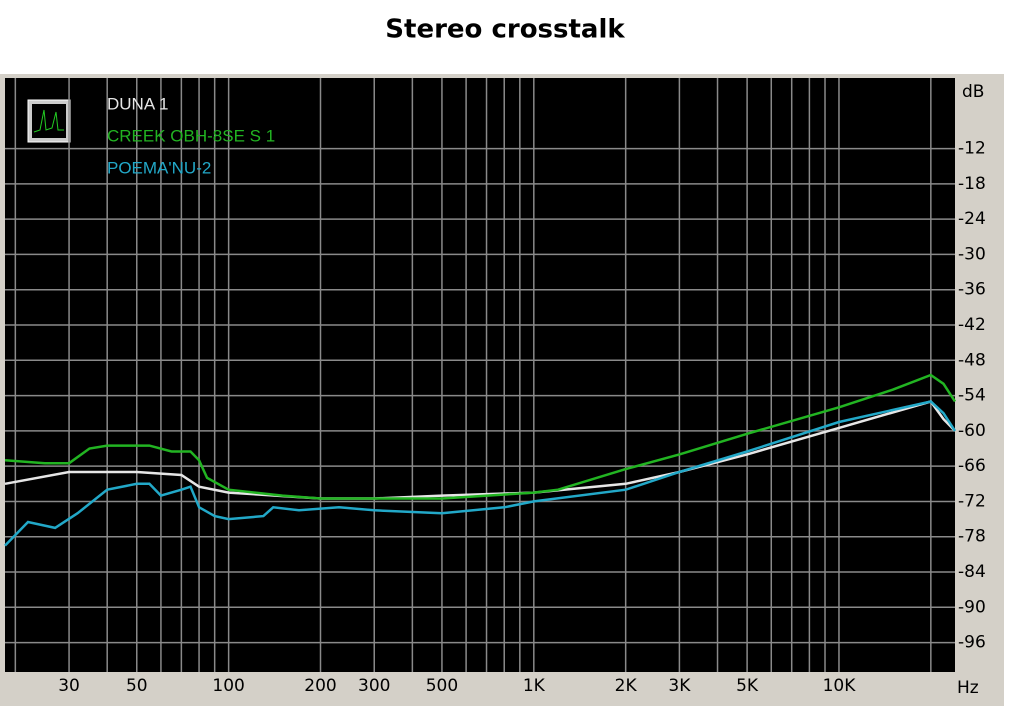  What do you see at coordinates (228, 686) in the screenshot?
I see `x-tick-label: 100` at bounding box center [228, 686].